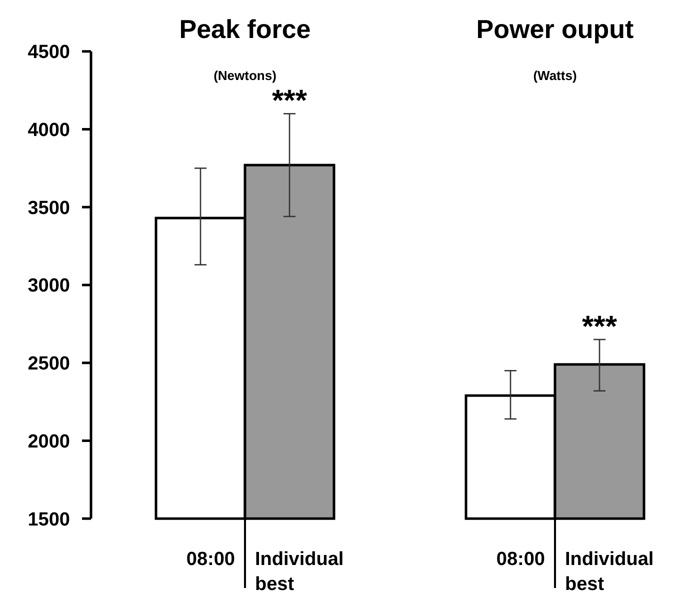  Describe the element at coordinates (245, 75) in the screenshot. I see `text: (Newtons)` at that location.